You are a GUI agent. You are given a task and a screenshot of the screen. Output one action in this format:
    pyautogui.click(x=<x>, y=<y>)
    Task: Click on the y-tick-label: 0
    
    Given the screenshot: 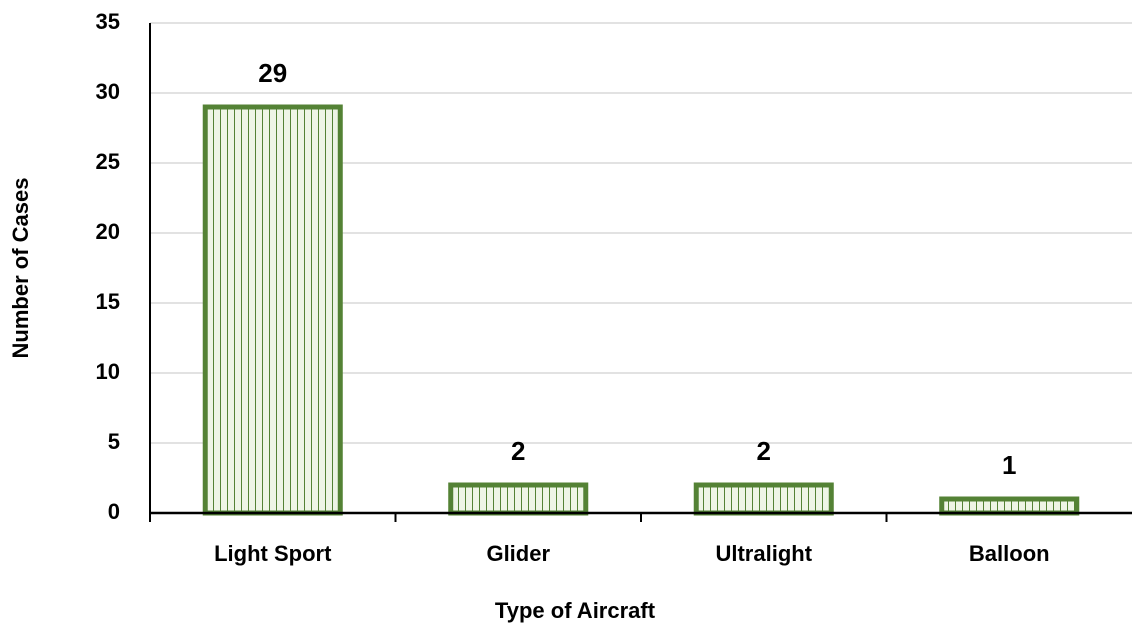 What is the action you would take?
    pyautogui.click(x=114, y=511)
    